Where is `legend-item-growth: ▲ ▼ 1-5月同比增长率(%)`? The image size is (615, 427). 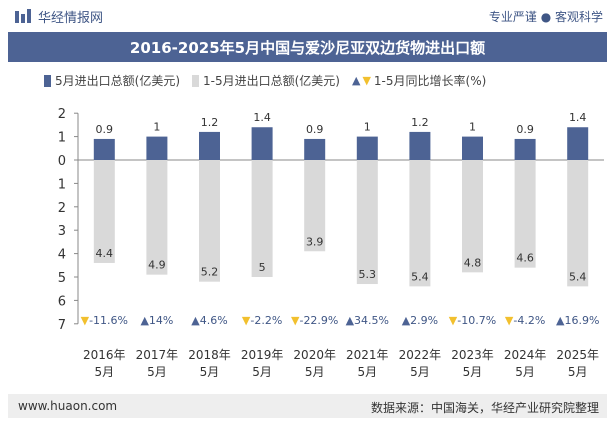
legend-item-growth: ▲ ▼ 1-5月同比增长率(%) is located at coordinates (419, 80).